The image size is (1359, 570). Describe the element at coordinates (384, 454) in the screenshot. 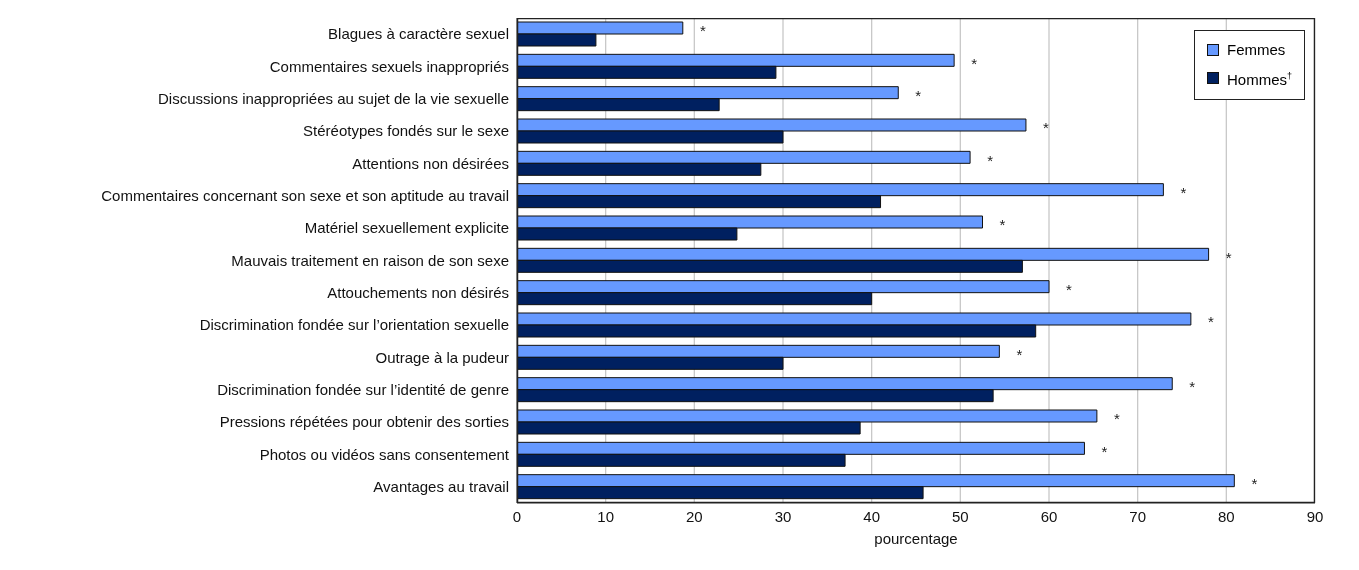

I see `y-tick-label: Photos ou vidéos sans consentement` at that location.